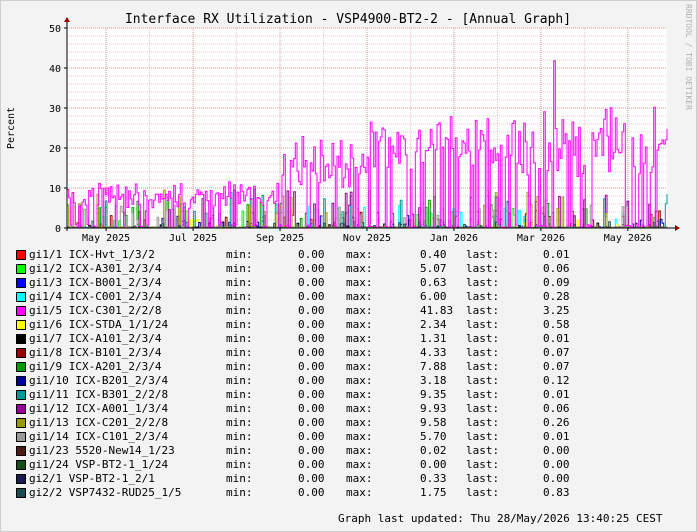 The width and height of the screenshot is (697, 532). Describe the element at coordinates (433, 254) in the screenshot. I see `legend-max-value: 0.40` at that location.